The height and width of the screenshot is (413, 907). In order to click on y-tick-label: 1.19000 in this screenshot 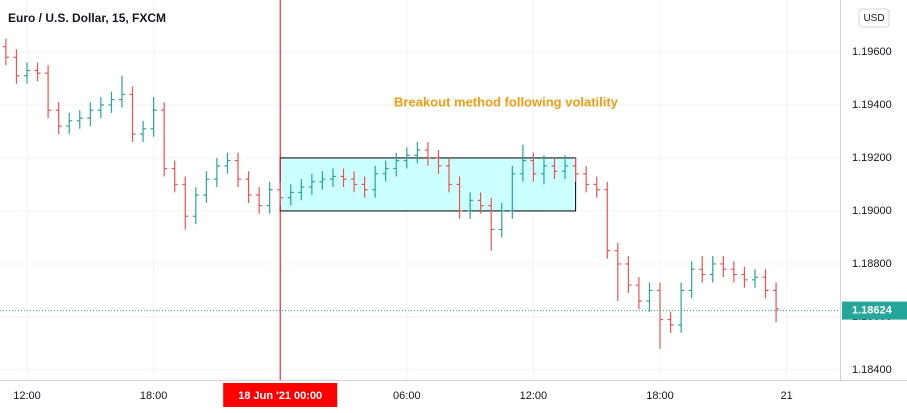, I will do `click(872, 211)`.